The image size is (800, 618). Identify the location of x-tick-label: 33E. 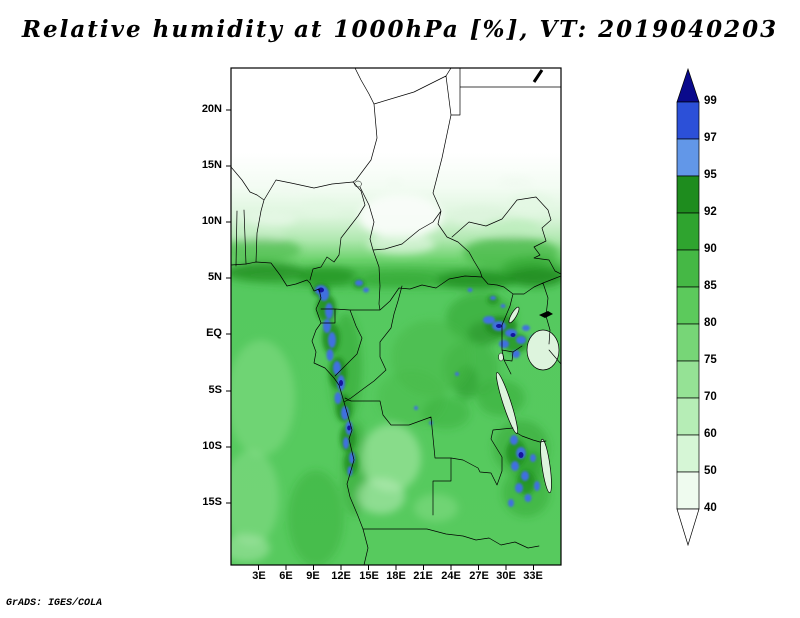
(533, 576).